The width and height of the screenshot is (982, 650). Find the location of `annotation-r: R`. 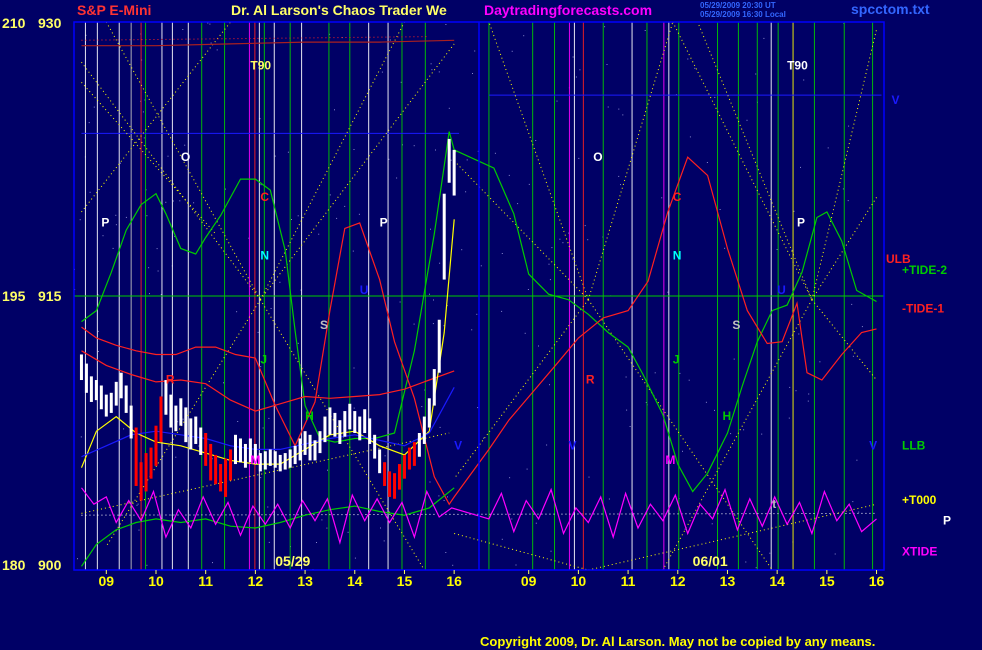

annotation-r: R is located at coordinates (170, 380).